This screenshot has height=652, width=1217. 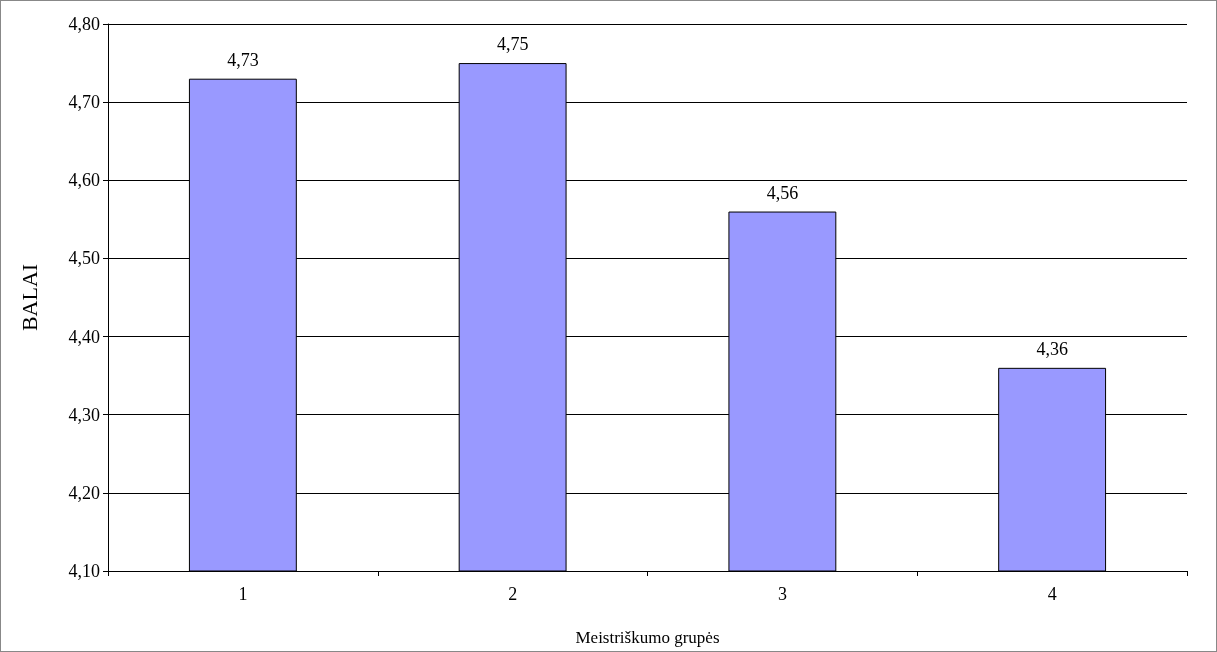 I want to click on y-tick-label: 4,80, so click(x=84, y=24).